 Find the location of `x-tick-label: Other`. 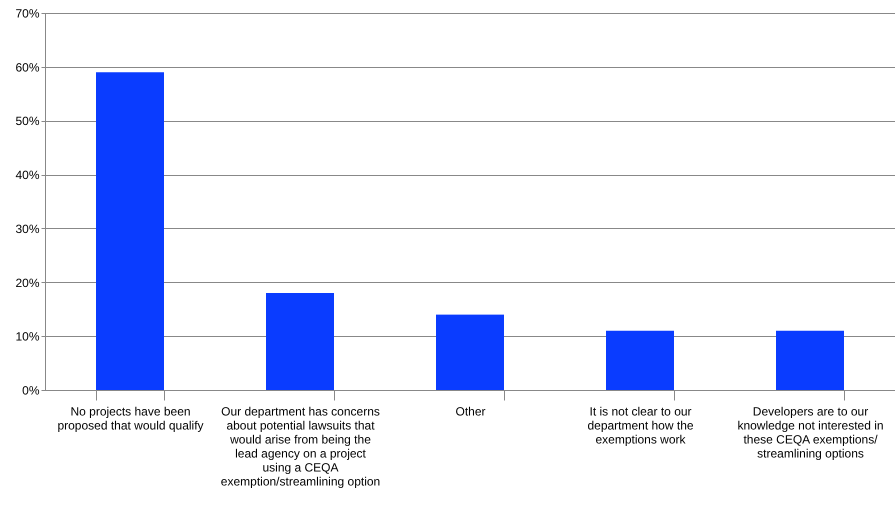

x-tick-label: Other is located at coordinates (470, 411).